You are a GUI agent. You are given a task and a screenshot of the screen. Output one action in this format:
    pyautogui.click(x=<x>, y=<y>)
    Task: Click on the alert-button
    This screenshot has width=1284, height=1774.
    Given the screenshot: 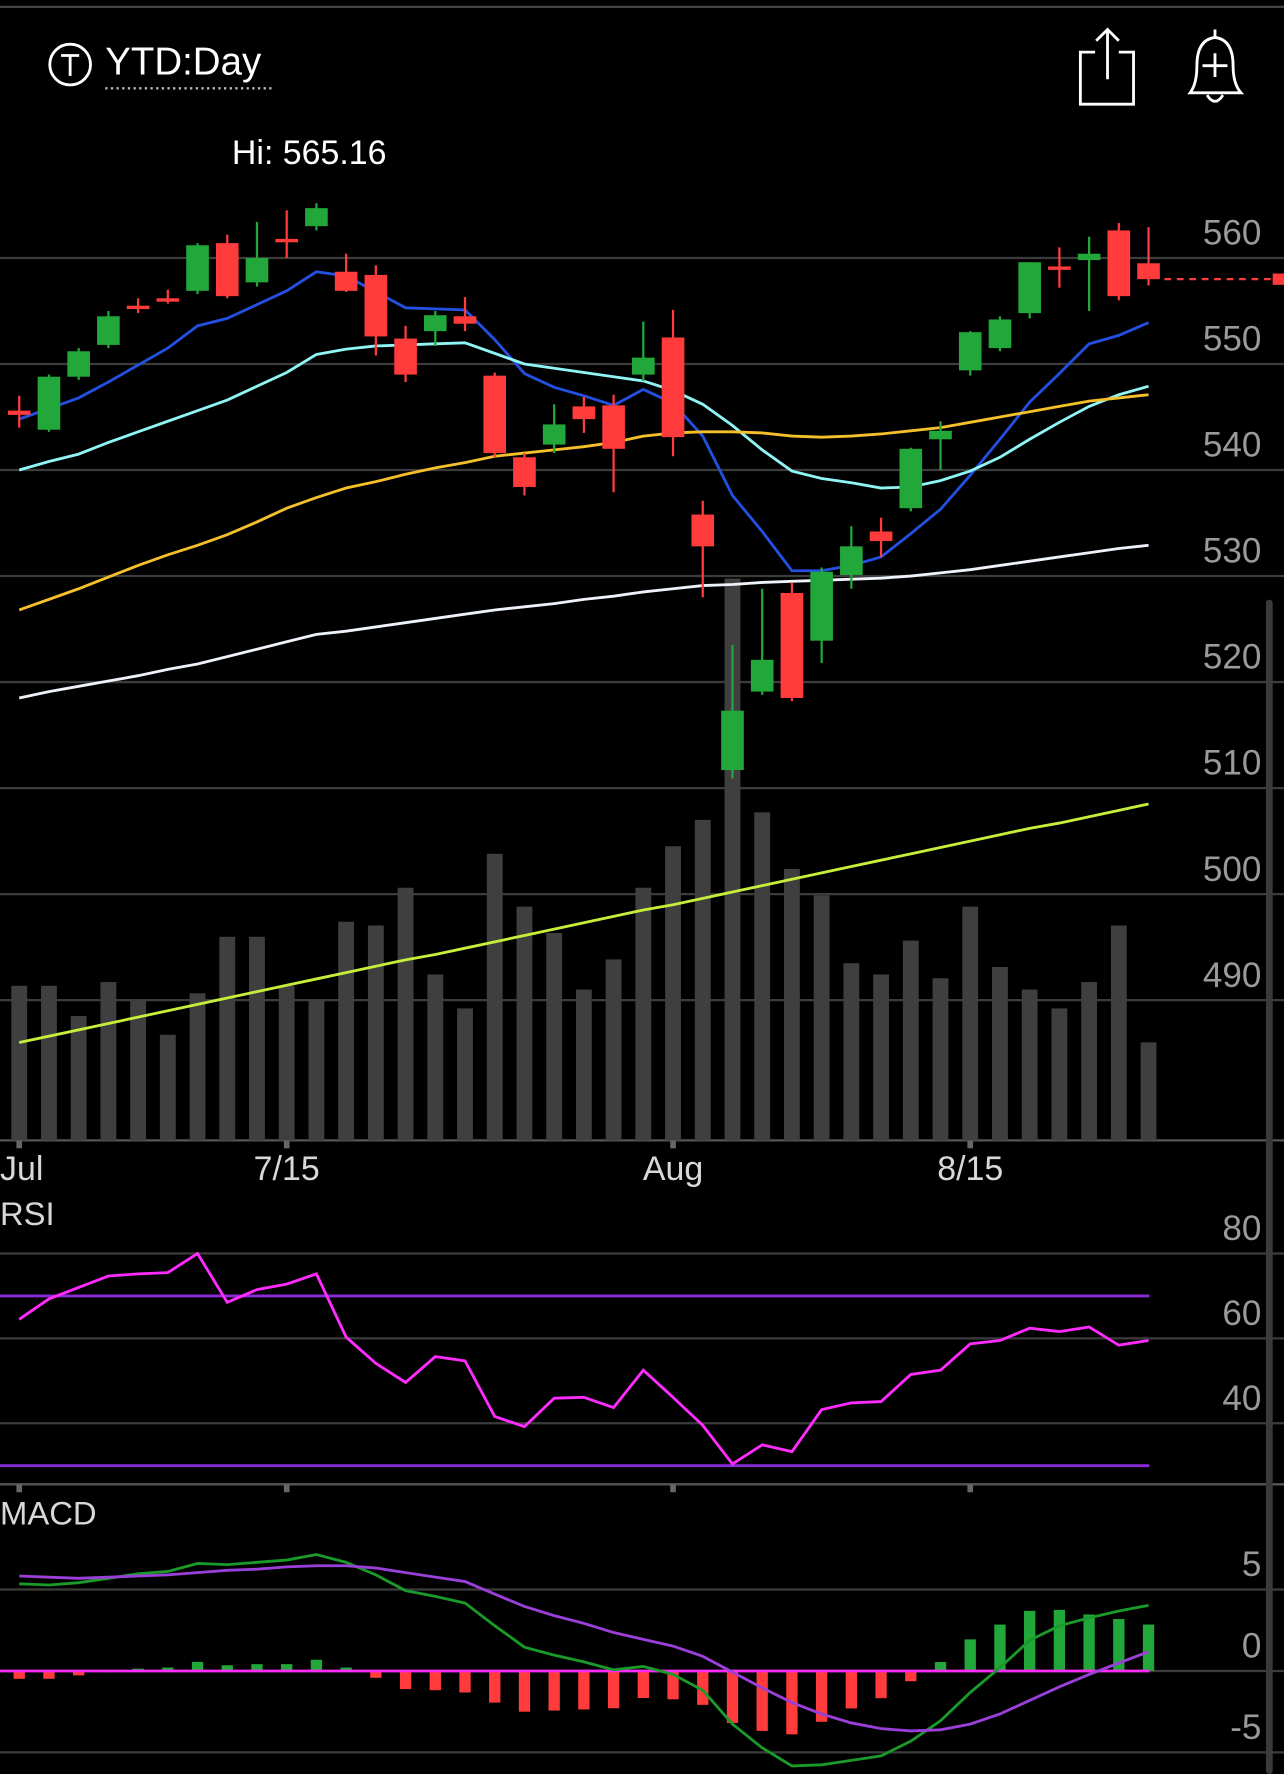 What is the action you would take?
    pyautogui.click(x=1216, y=66)
    